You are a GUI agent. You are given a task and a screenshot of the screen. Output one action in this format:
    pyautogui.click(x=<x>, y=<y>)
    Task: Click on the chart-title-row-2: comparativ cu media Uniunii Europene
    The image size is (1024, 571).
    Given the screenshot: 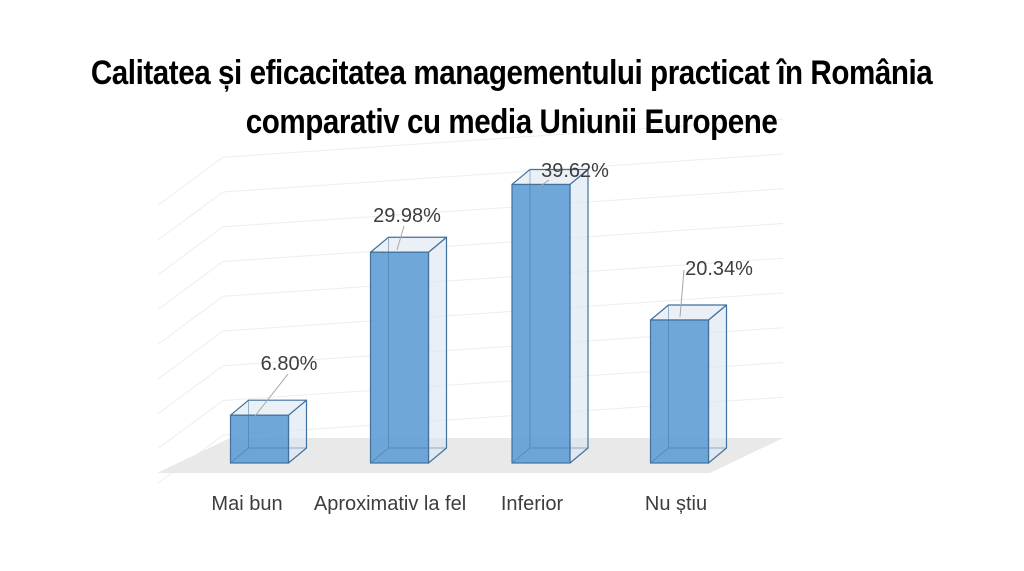 What is the action you would take?
    pyautogui.click(x=512, y=125)
    